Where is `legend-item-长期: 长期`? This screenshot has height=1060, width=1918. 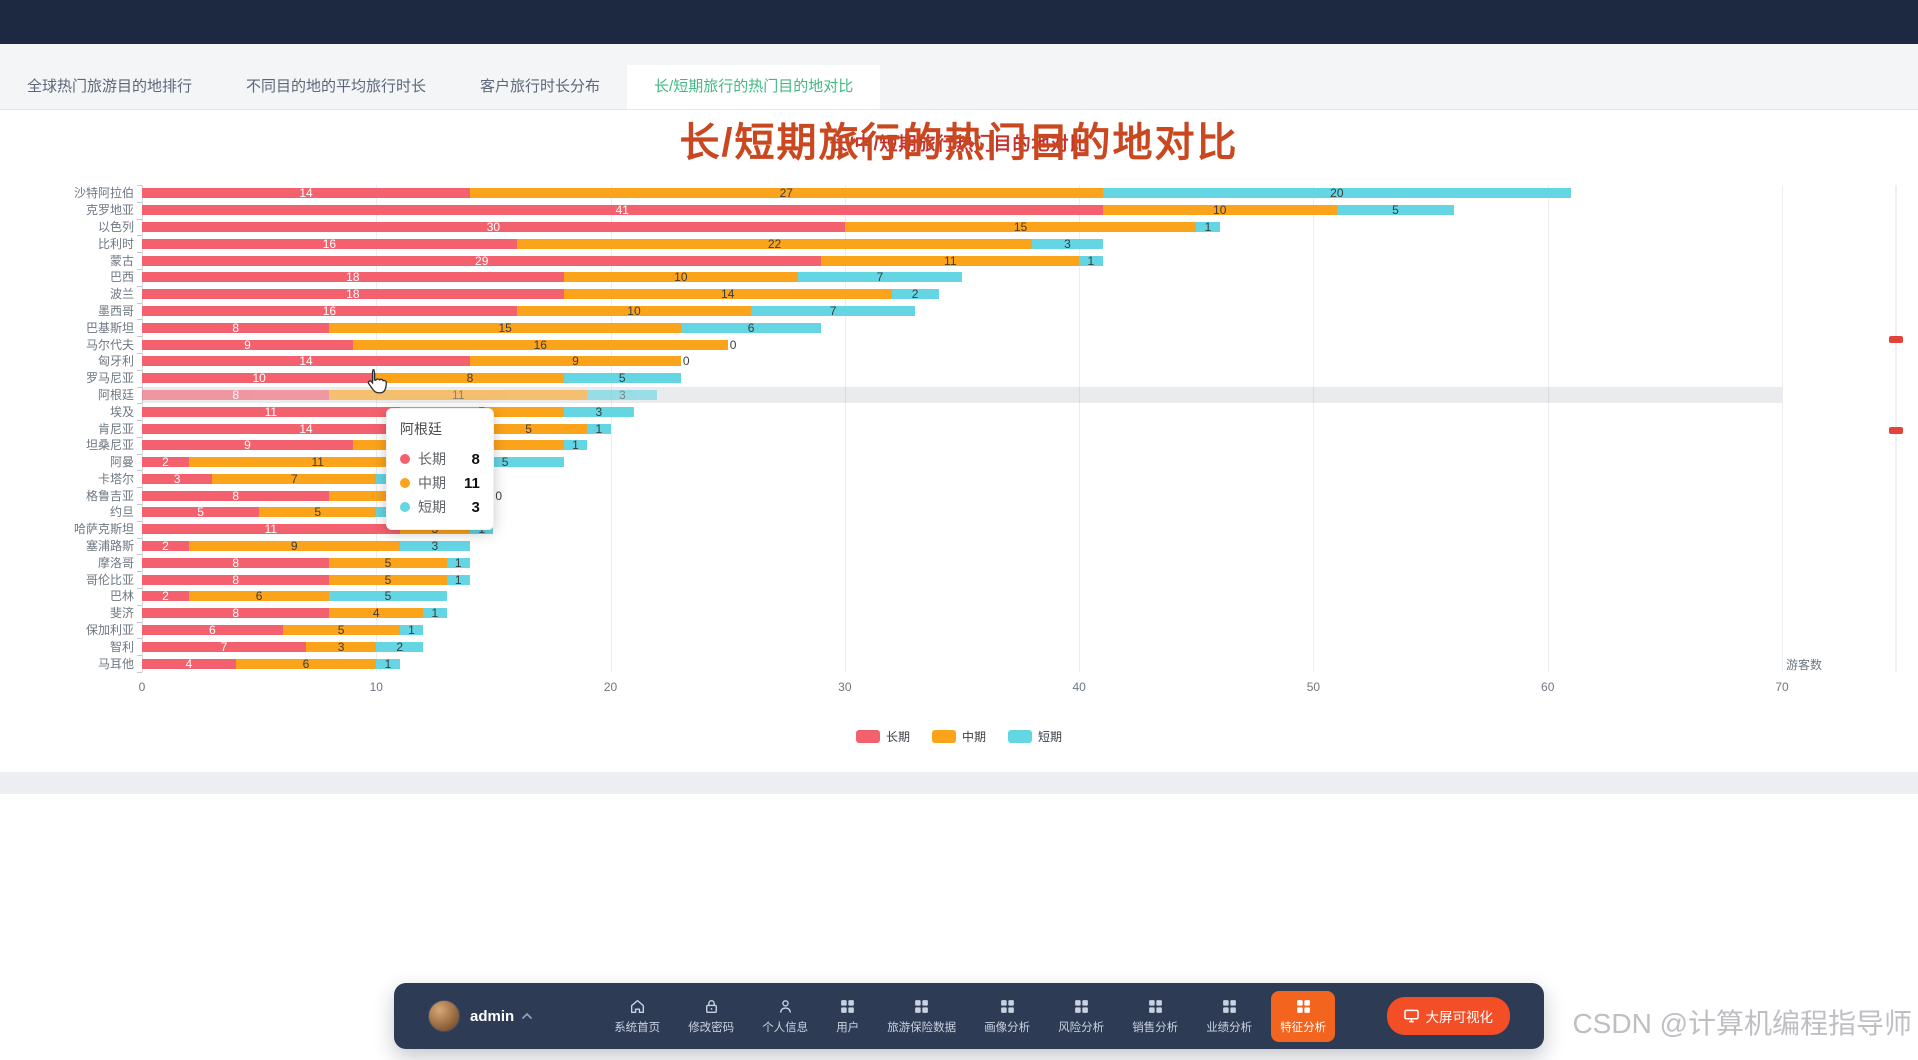
legend-item-长期: 长期 is located at coordinates (882, 736).